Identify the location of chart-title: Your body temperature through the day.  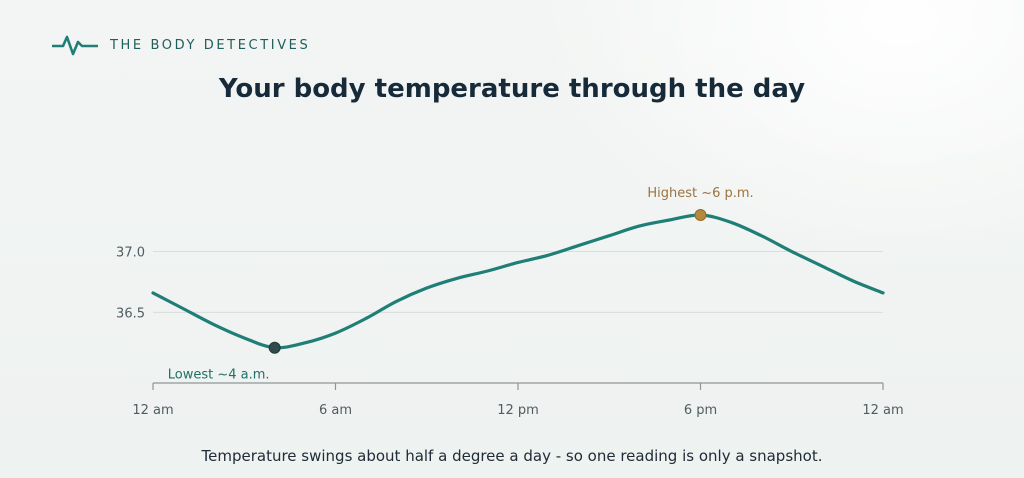
(512, 89).